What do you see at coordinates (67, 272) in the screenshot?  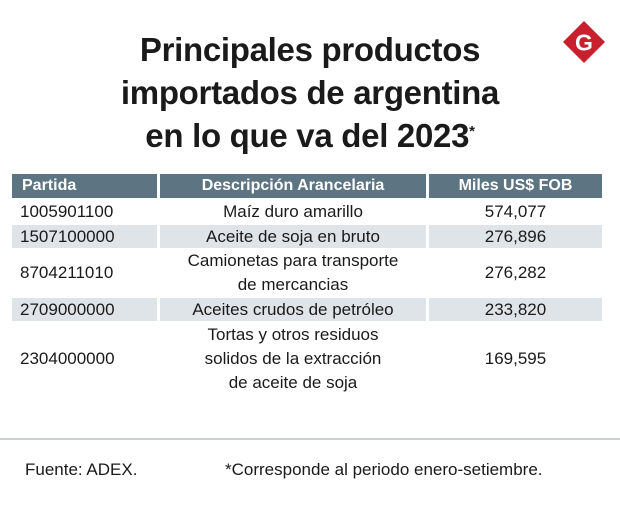 I see `partida-cell: 8704211010` at bounding box center [67, 272].